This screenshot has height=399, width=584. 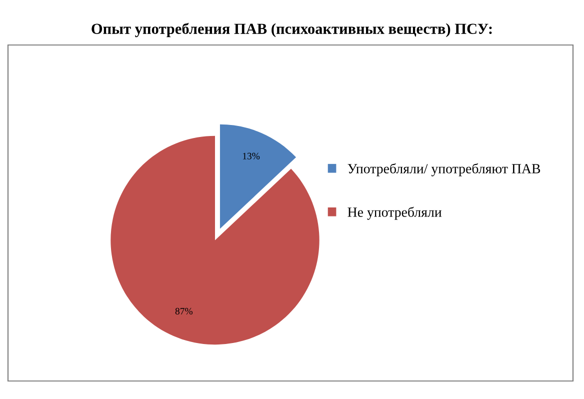 What do you see at coordinates (395, 213) in the screenshot?
I see `legend-label: Не употребляли` at bounding box center [395, 213].